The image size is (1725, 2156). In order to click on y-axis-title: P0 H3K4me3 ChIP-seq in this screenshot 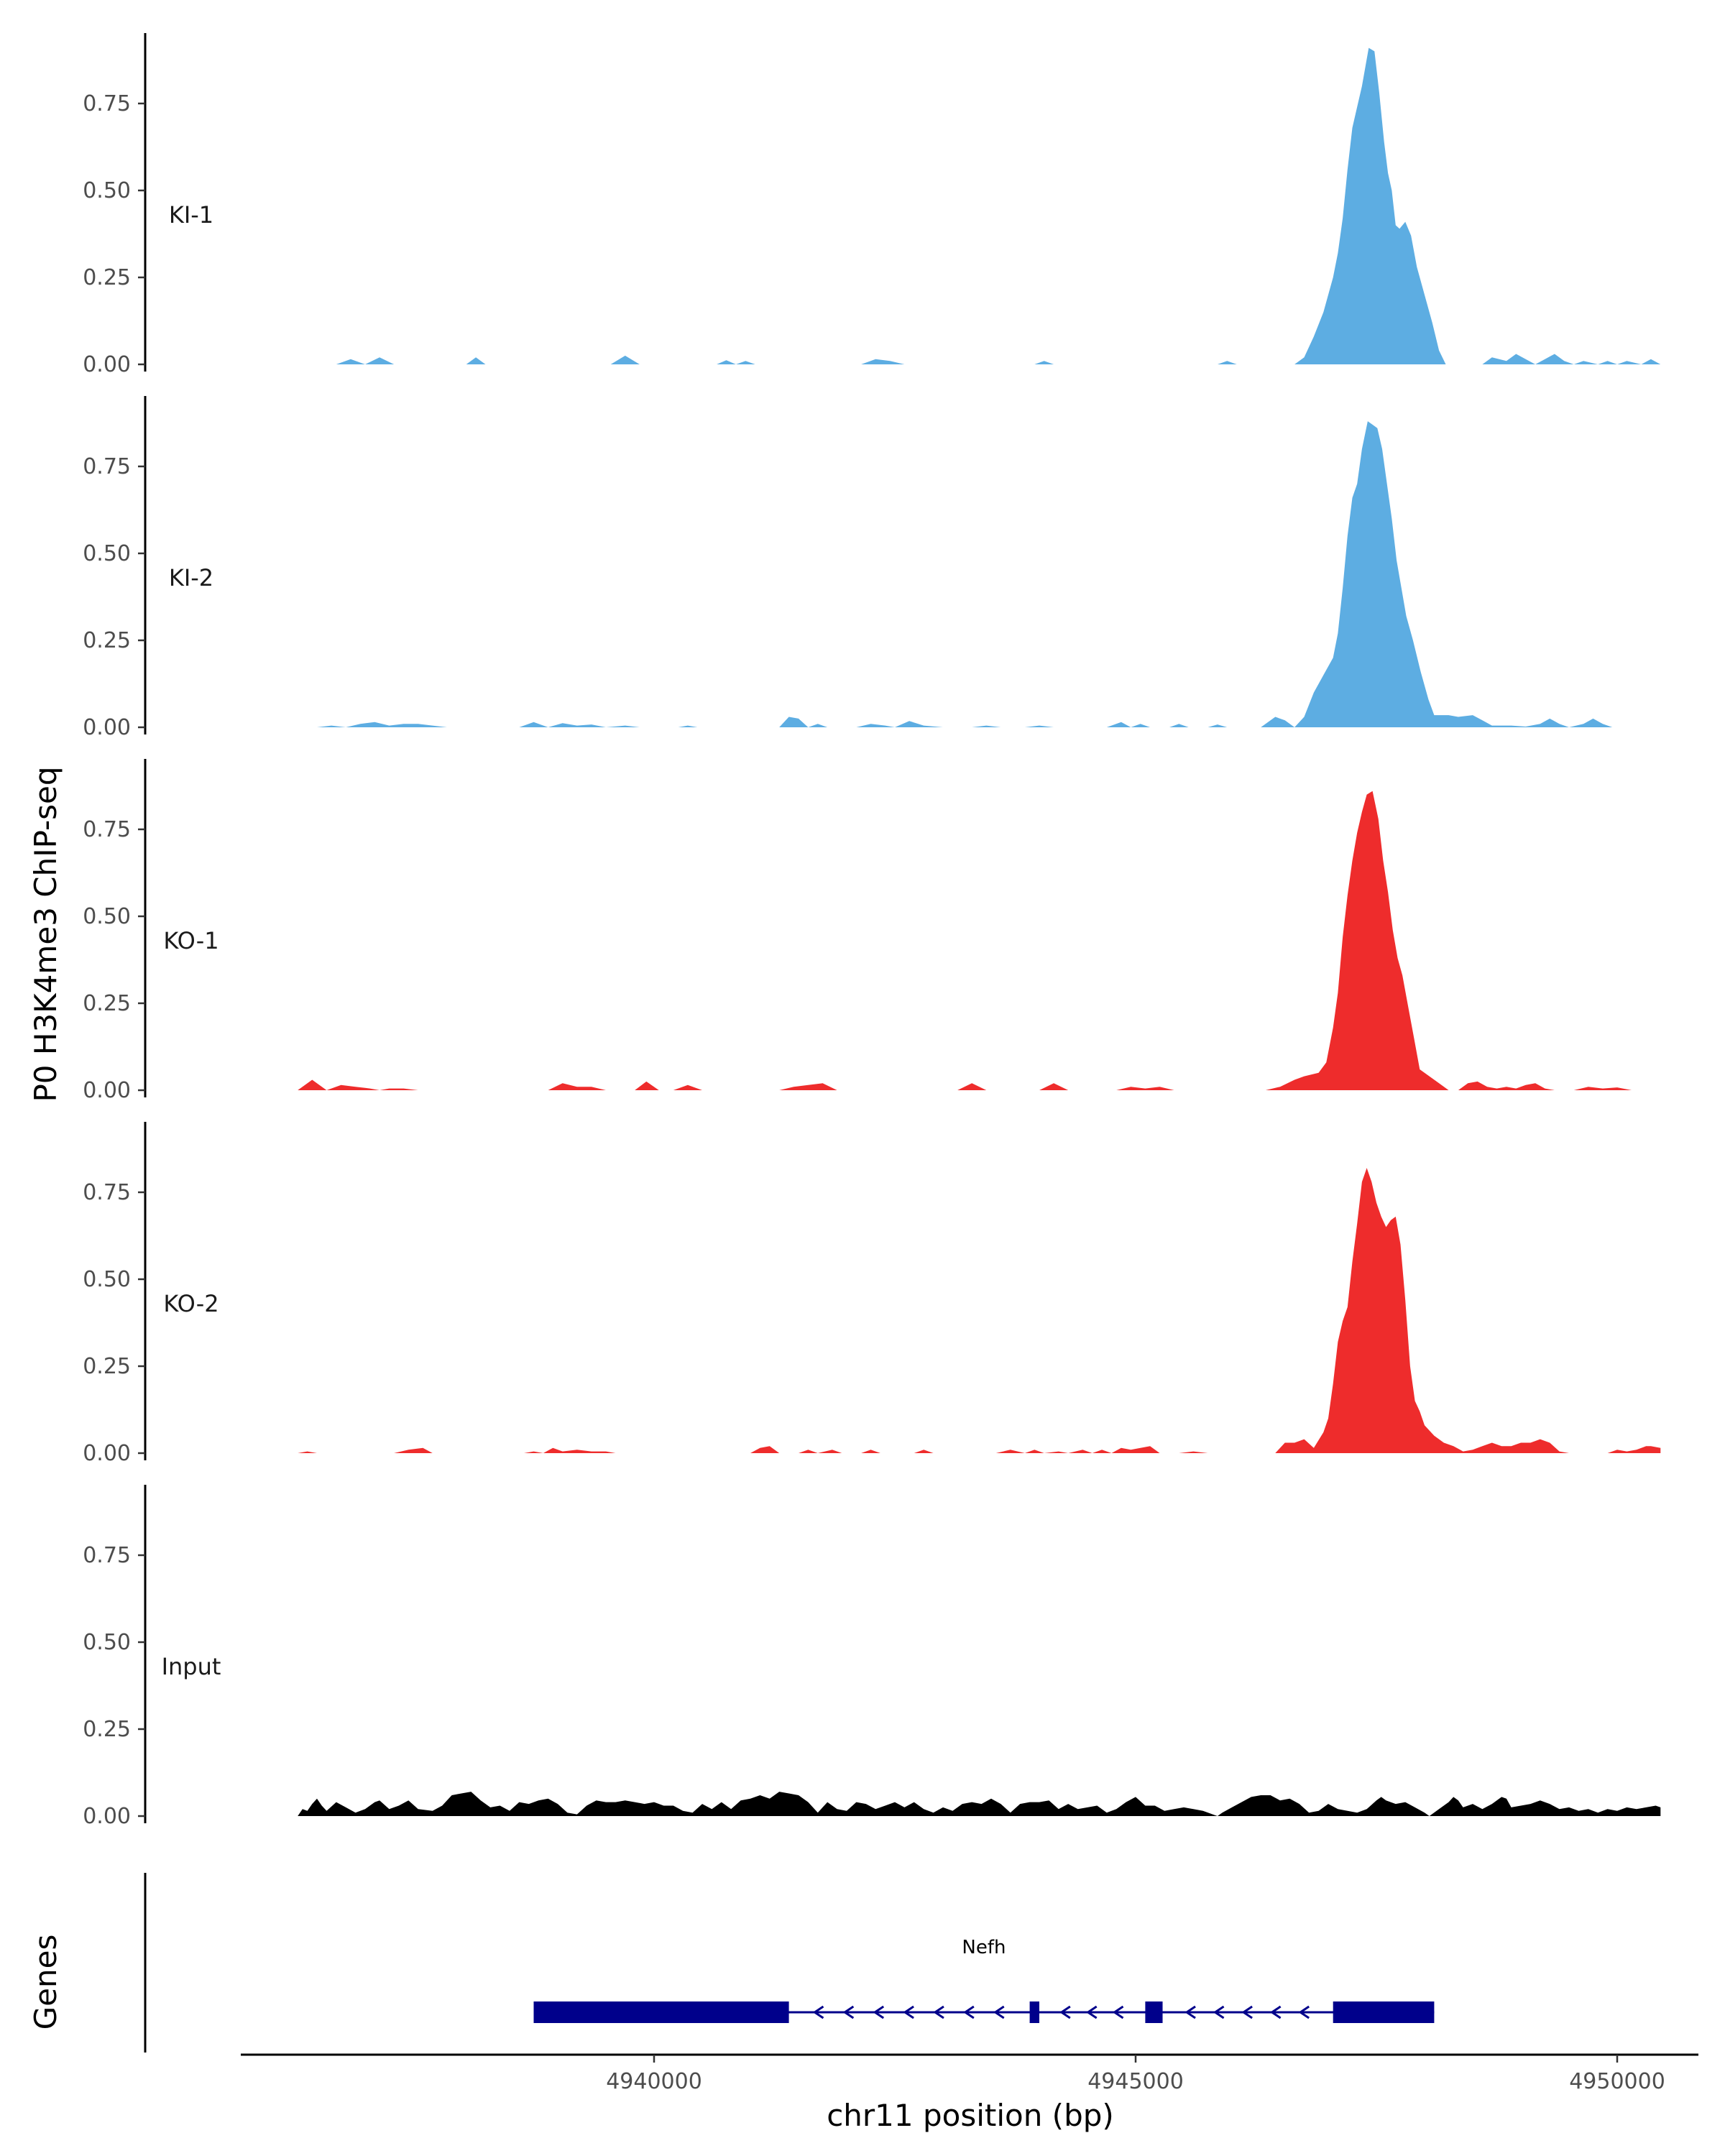, I will do `click(45, 934)`.